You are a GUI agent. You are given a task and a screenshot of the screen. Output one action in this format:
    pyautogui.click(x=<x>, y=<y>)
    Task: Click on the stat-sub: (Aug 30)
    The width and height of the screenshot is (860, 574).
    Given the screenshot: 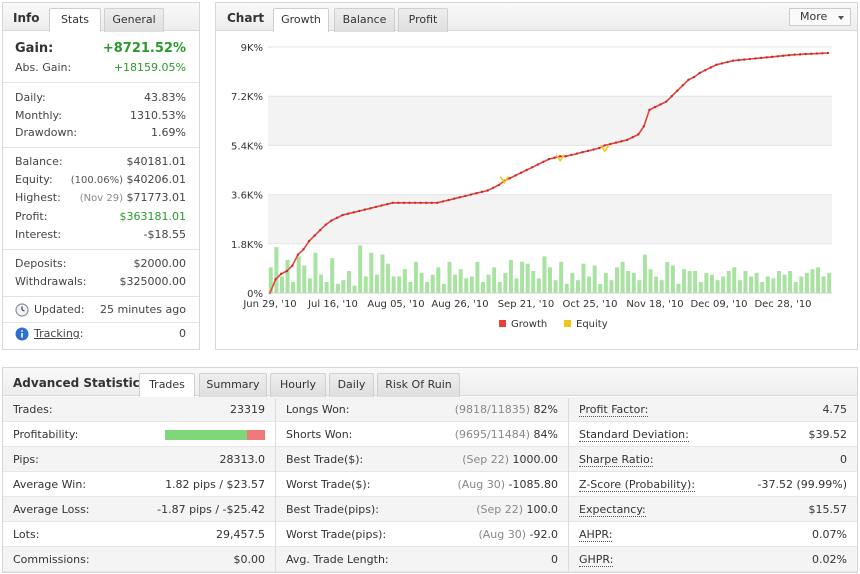 What is the action you would take?
    pyautogui.click(x=481, y=484)
    